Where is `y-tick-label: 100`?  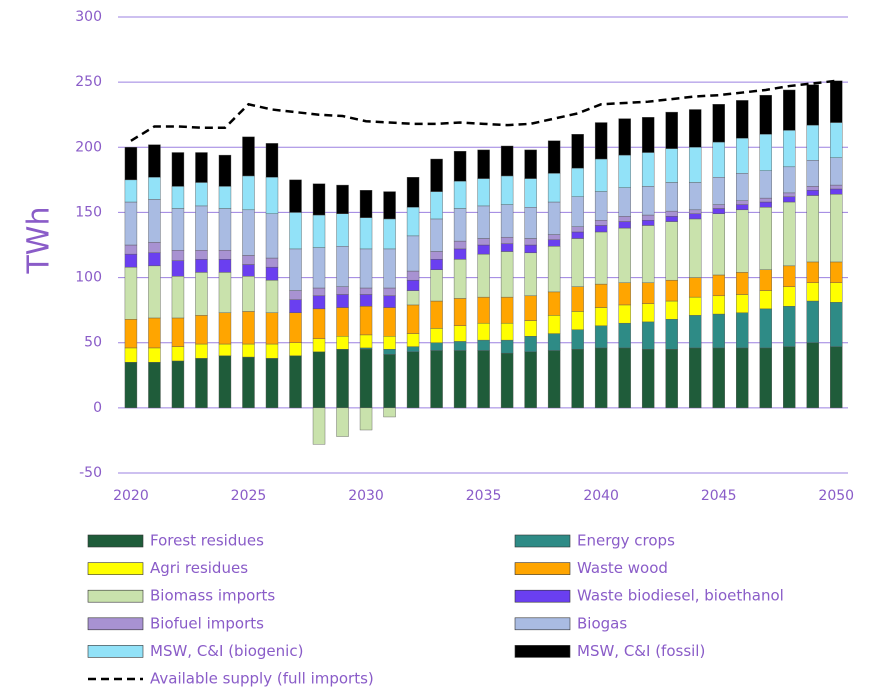
y-tick-label: 100 is located at coordinates (88, 278).